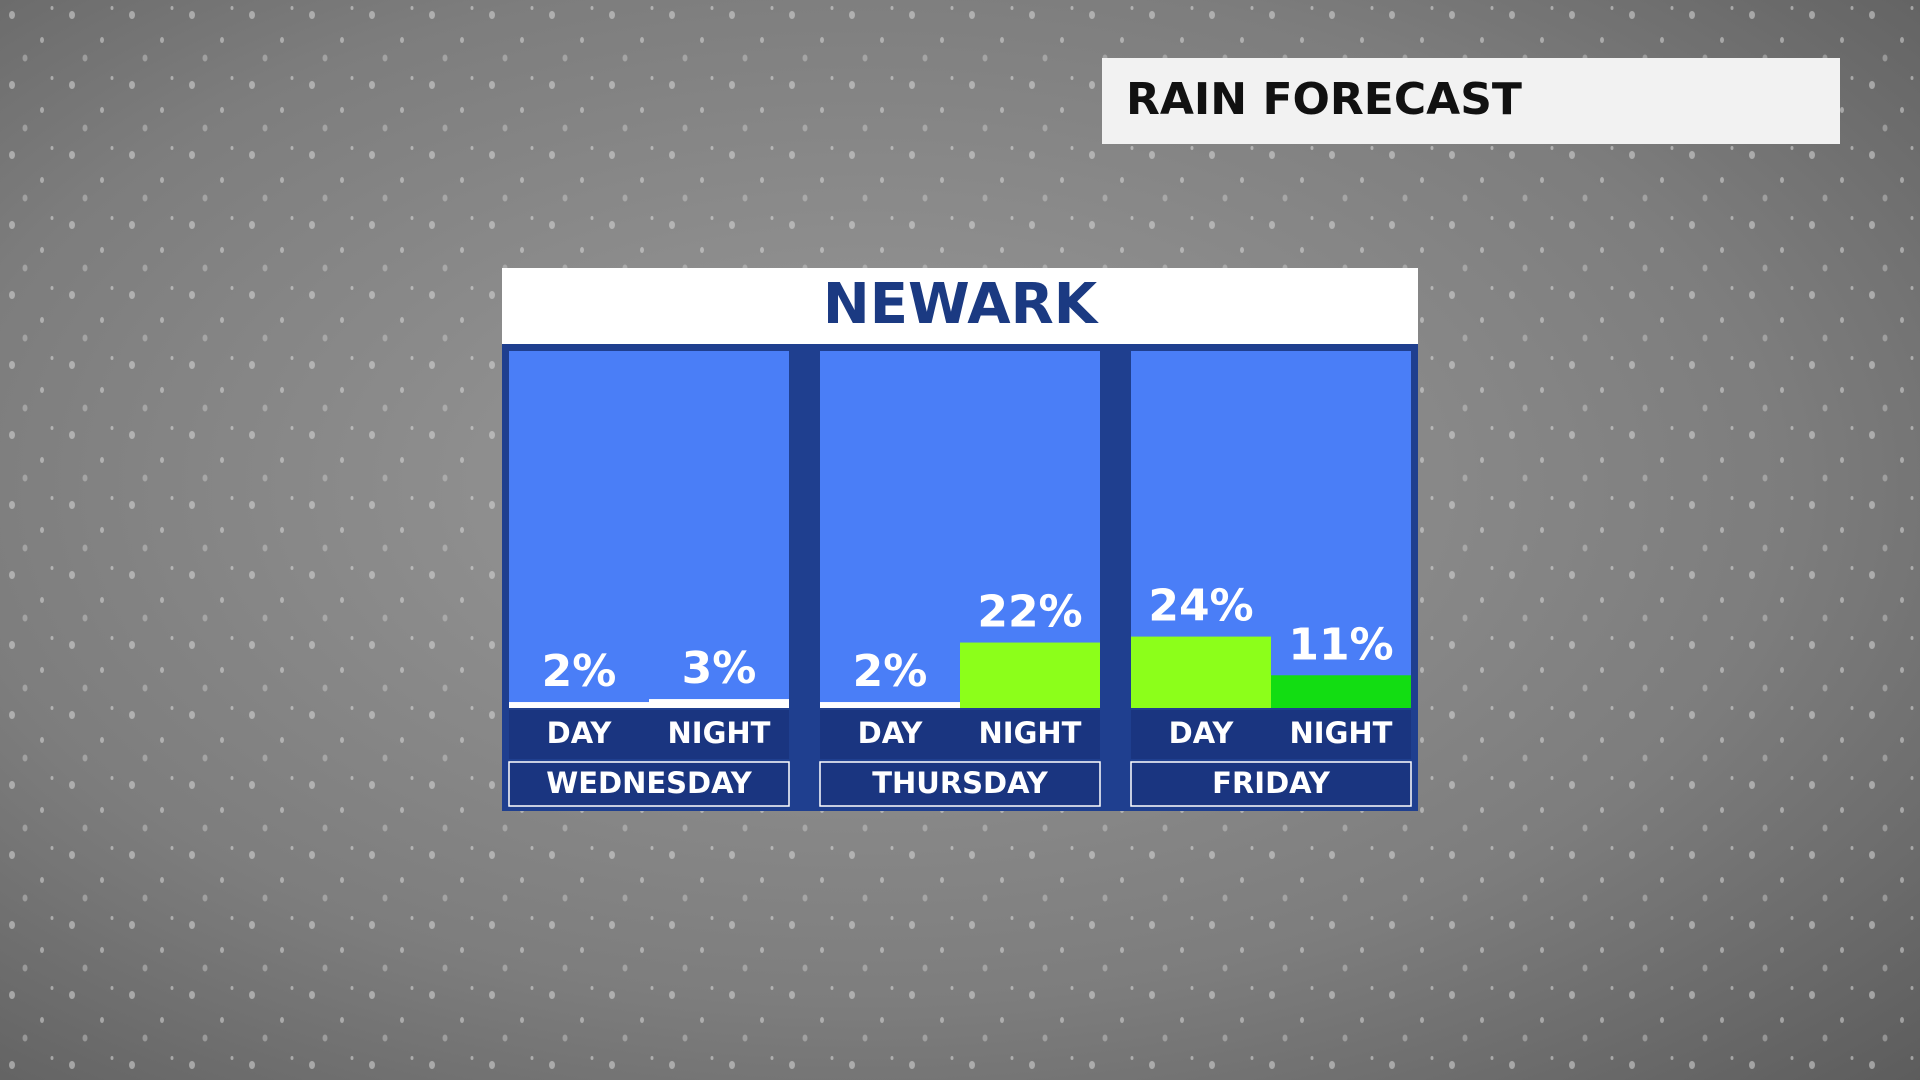 The width and height of the screenshot is (1920, 1080). I want to click on category-label: FRIDAY, so click(1271, 783).